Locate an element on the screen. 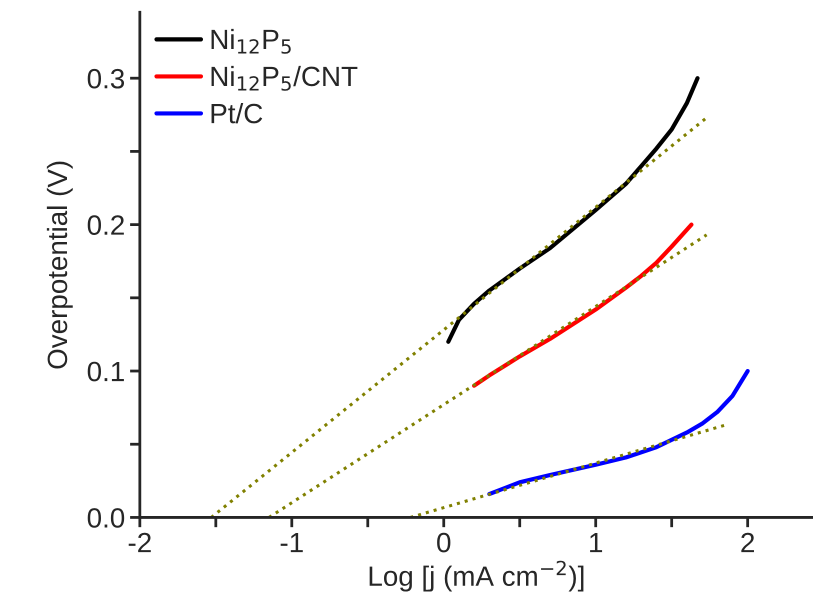 This screenshot has height=616, width=813. x-tick-label: -1 is located at coordinates (291, 542).